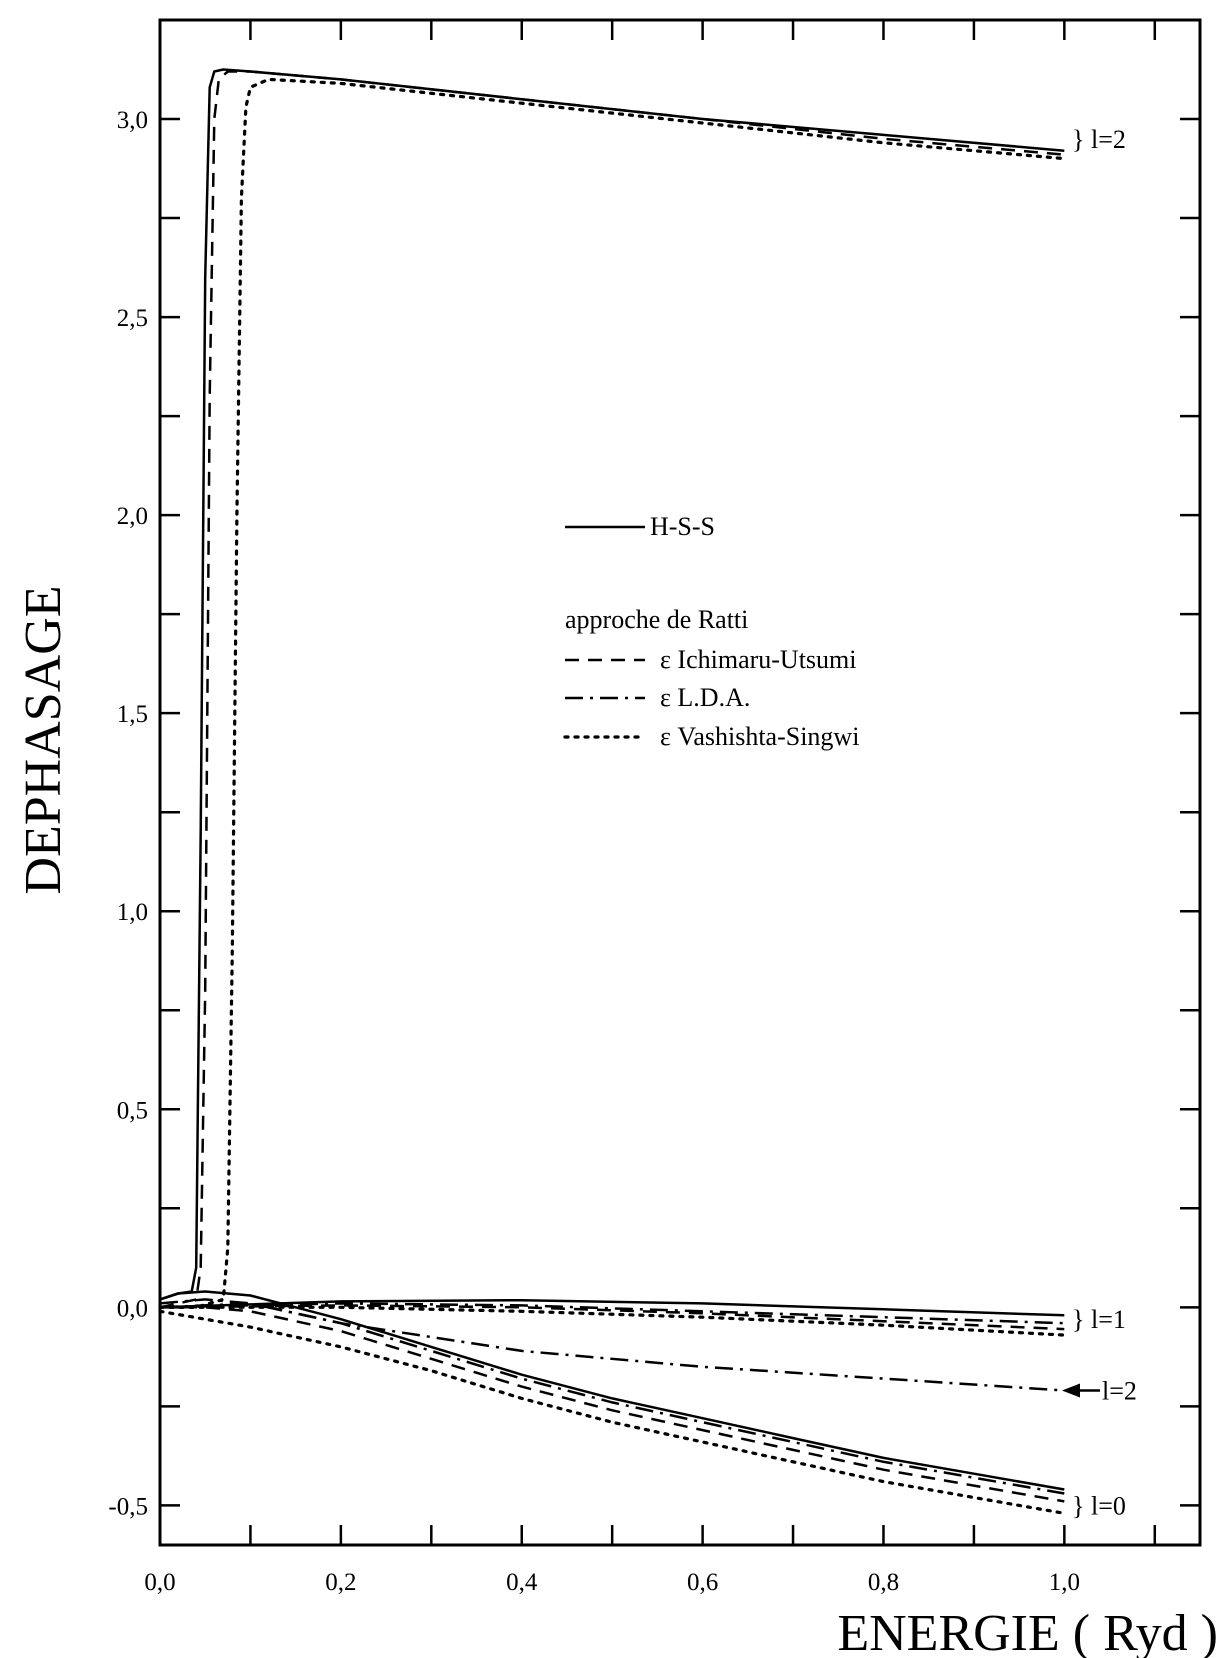  Describe the element at coordinates (1027, 1631) in the screenshot. I see `x-axis-title: ENERGIE ( Ryd )` at that location.